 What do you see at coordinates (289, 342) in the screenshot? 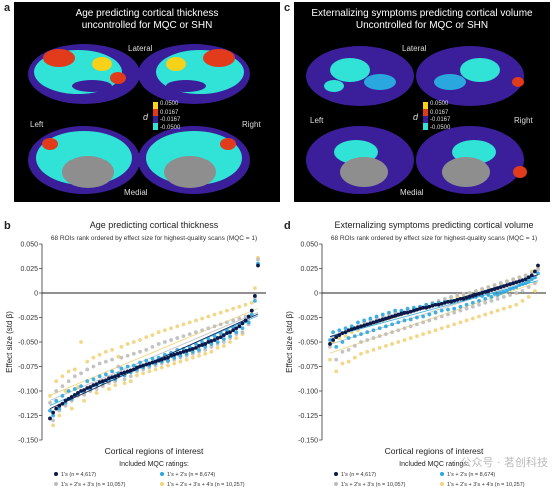
I see `y-axis-label: Effect size (std β)` at bounding box center [289, 342].